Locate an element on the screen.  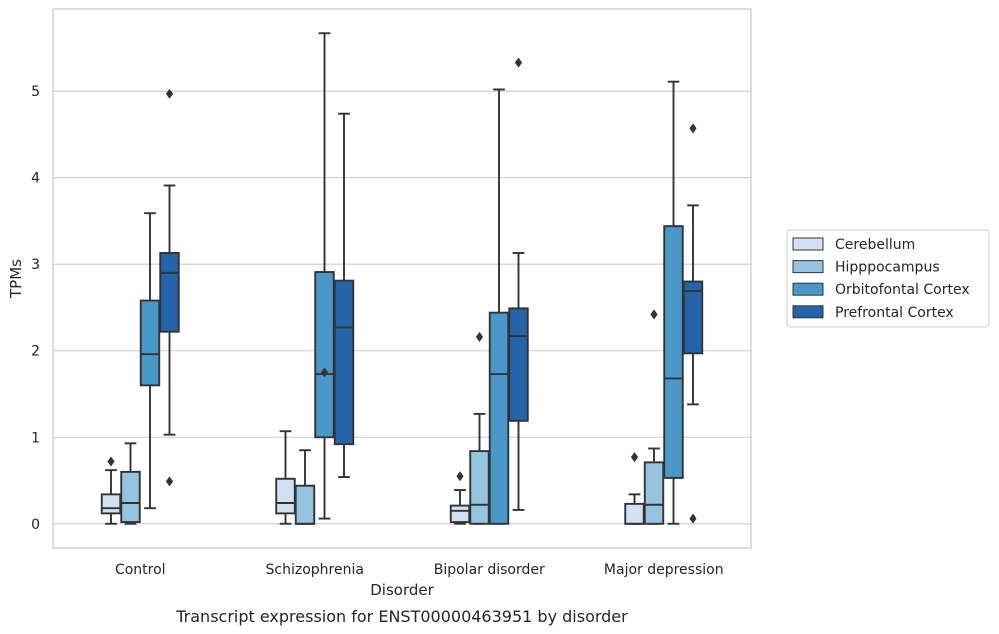
legend-label: Prefrontal Cortex is located at coordinates (894, 313).